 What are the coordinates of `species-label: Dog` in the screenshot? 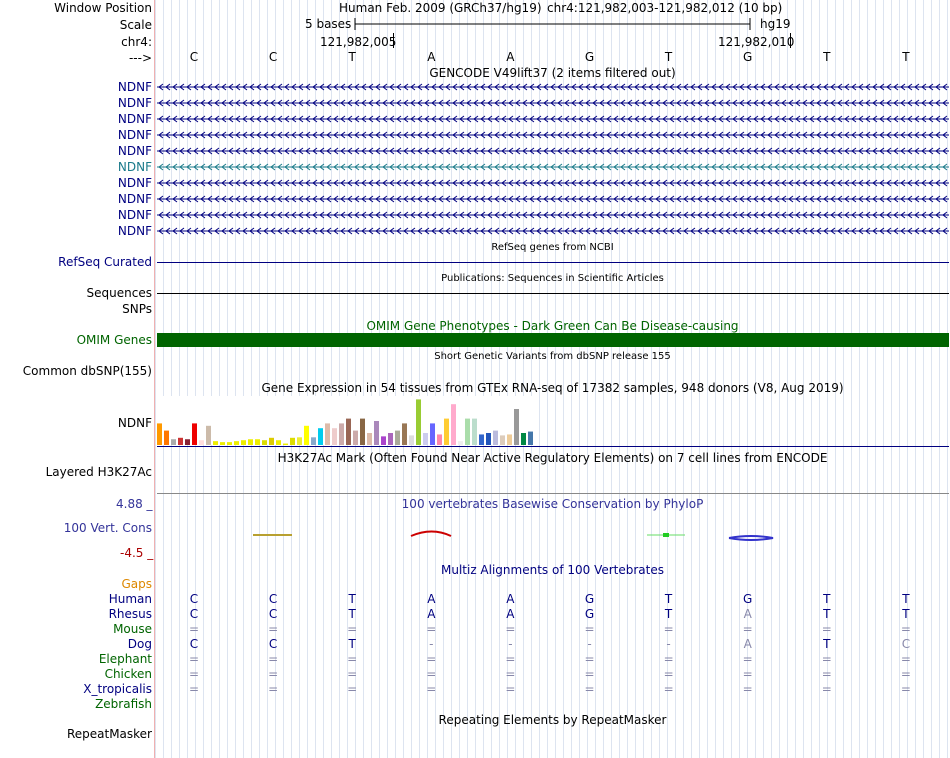 It's located at (139, 644).